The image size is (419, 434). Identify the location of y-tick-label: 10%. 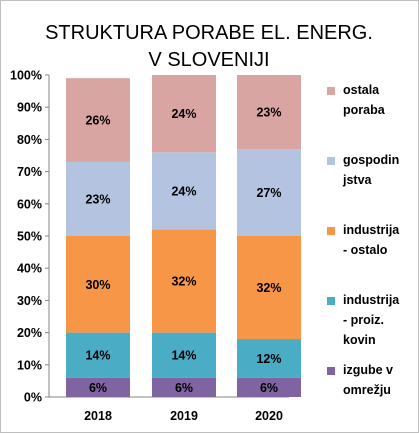
(29, 365).